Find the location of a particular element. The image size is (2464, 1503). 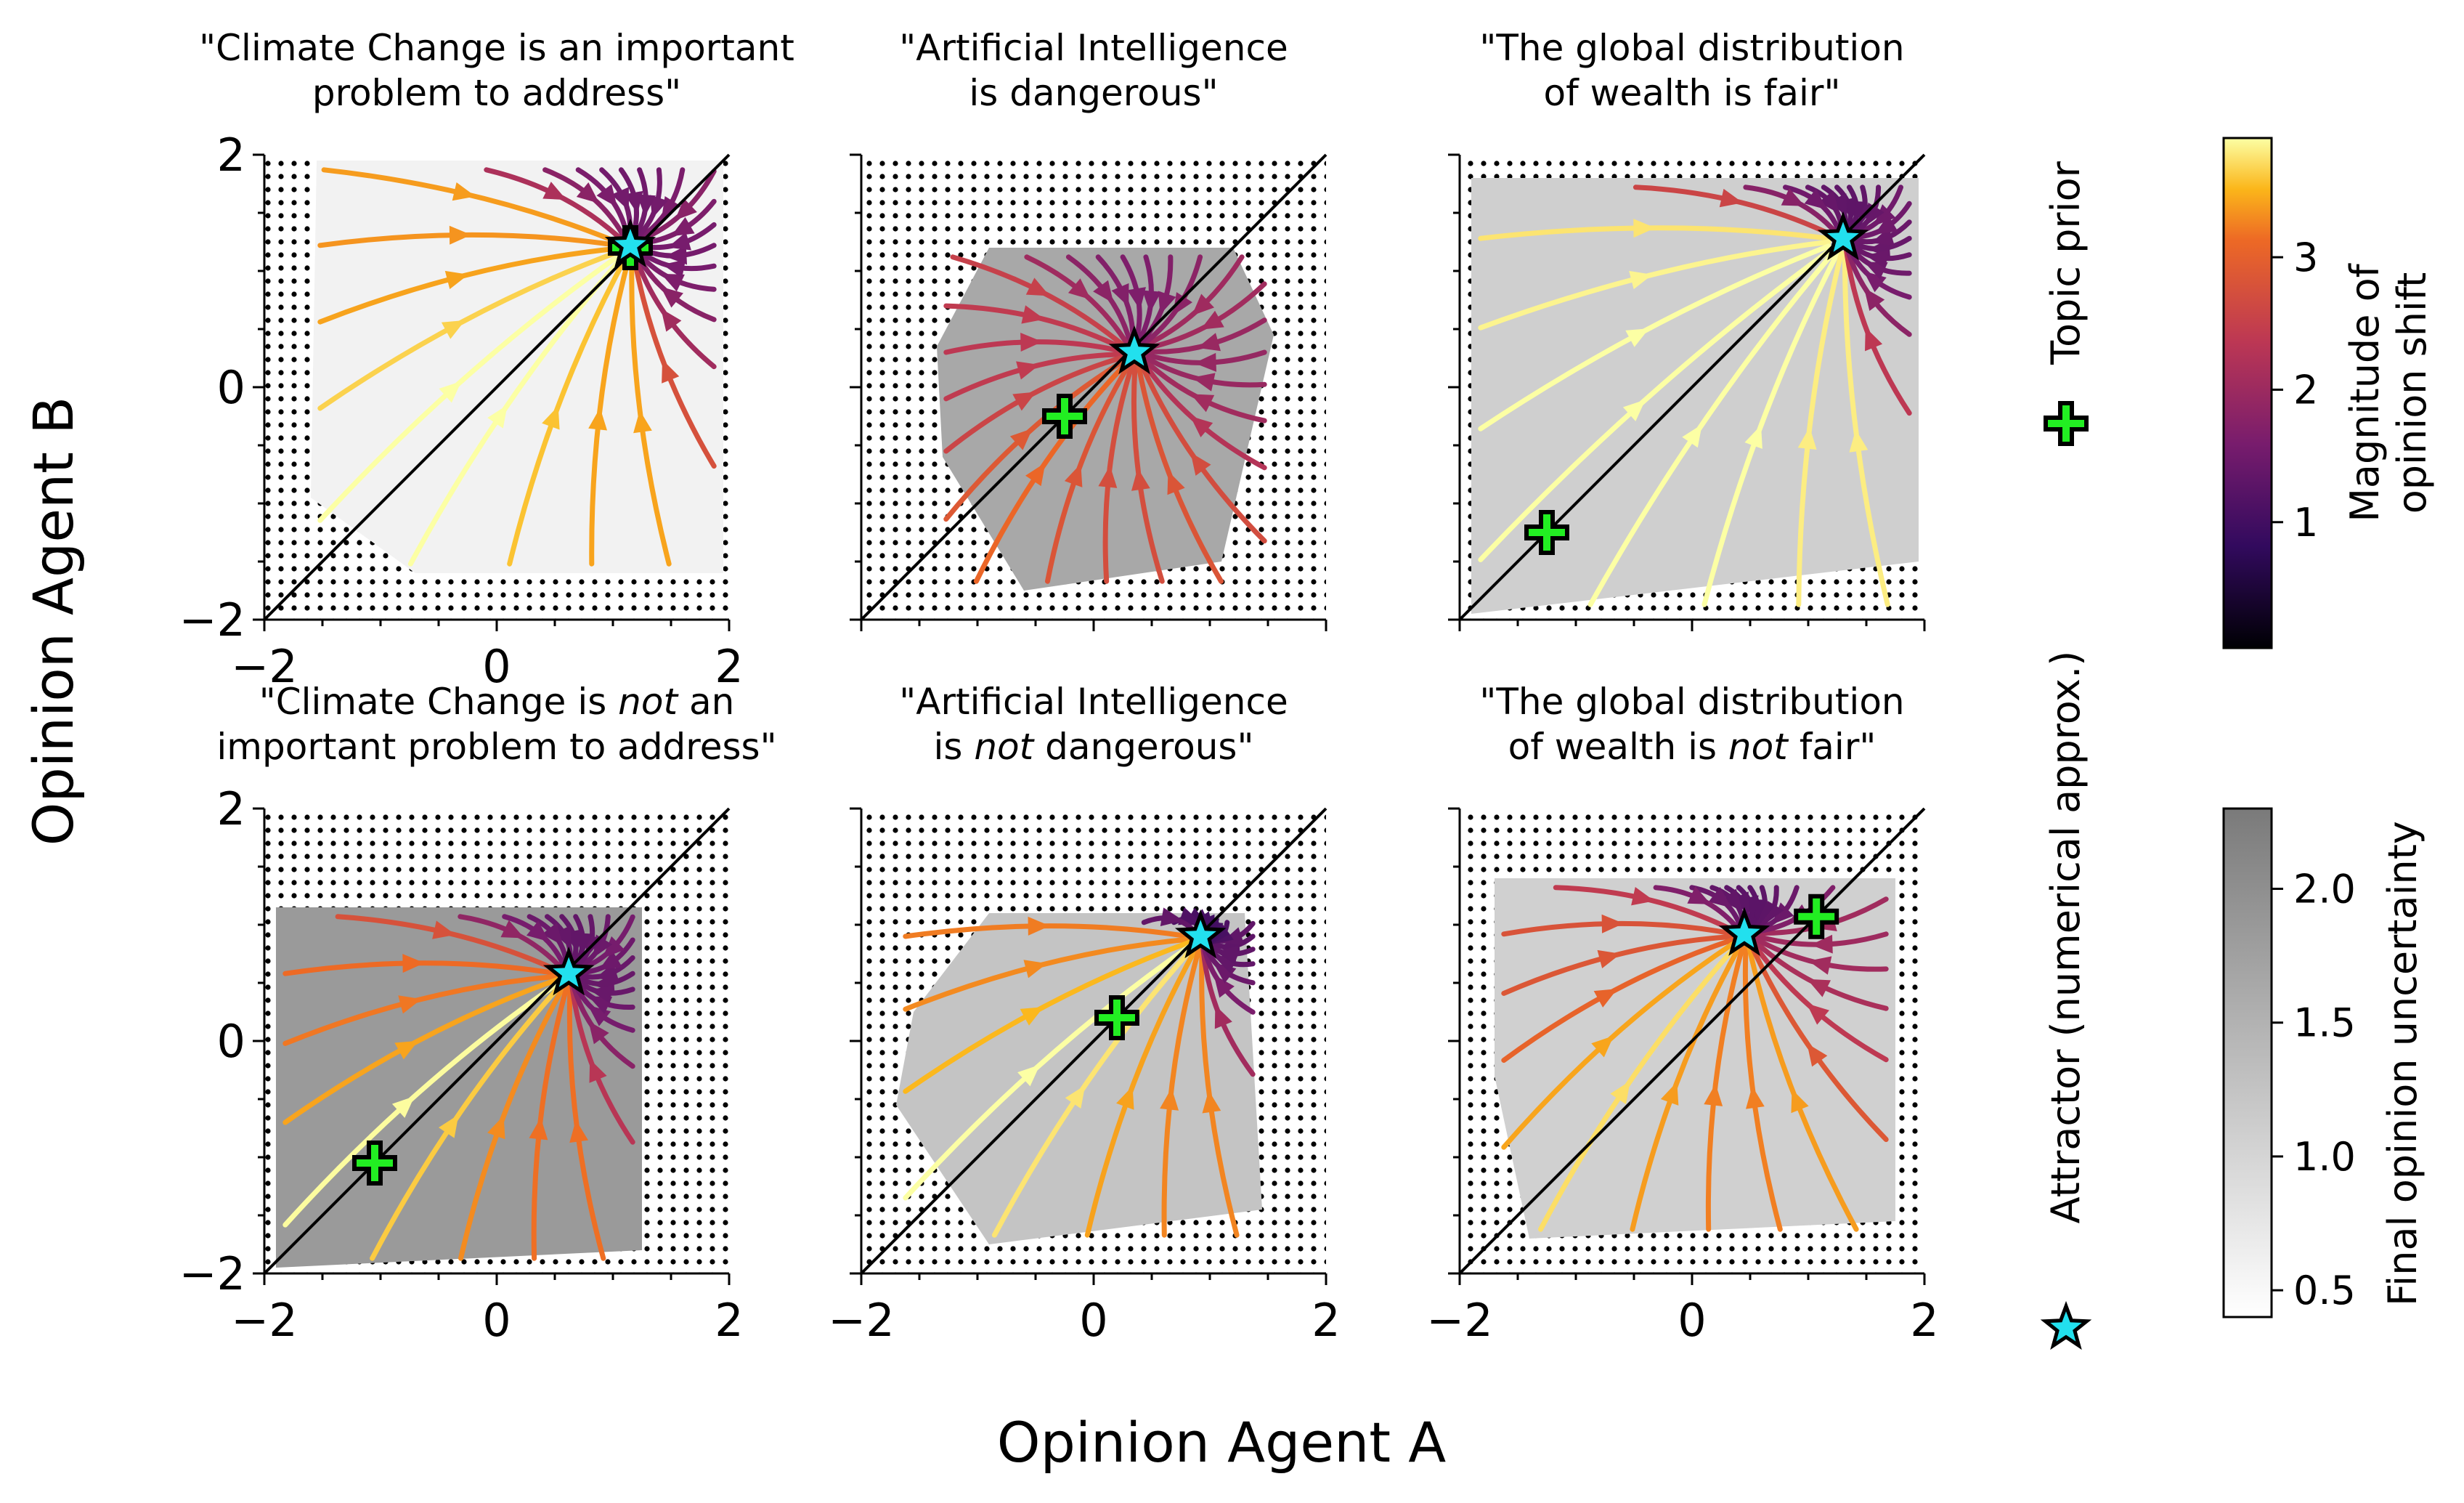

panel-title-line-1: "Climate Change is an important is located at coordinates (496, 48).